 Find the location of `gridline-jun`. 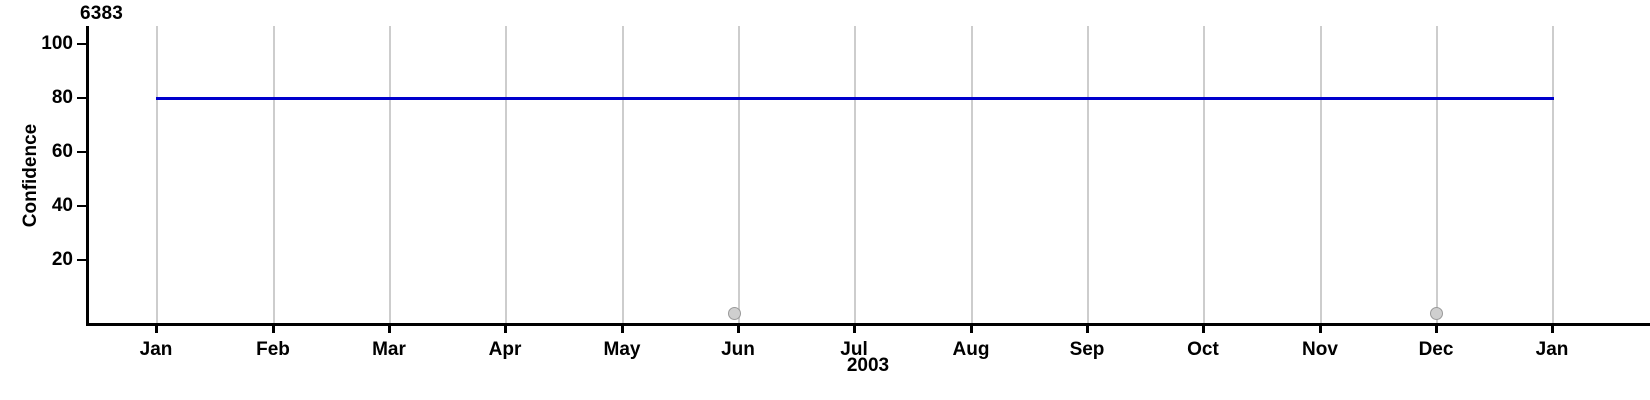

gridline-jun is located at coordinates (739, 175).